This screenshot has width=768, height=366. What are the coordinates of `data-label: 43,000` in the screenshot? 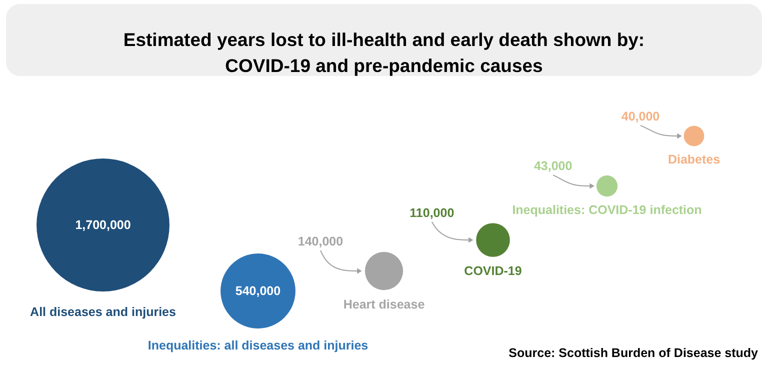 It's located at (553, 166).